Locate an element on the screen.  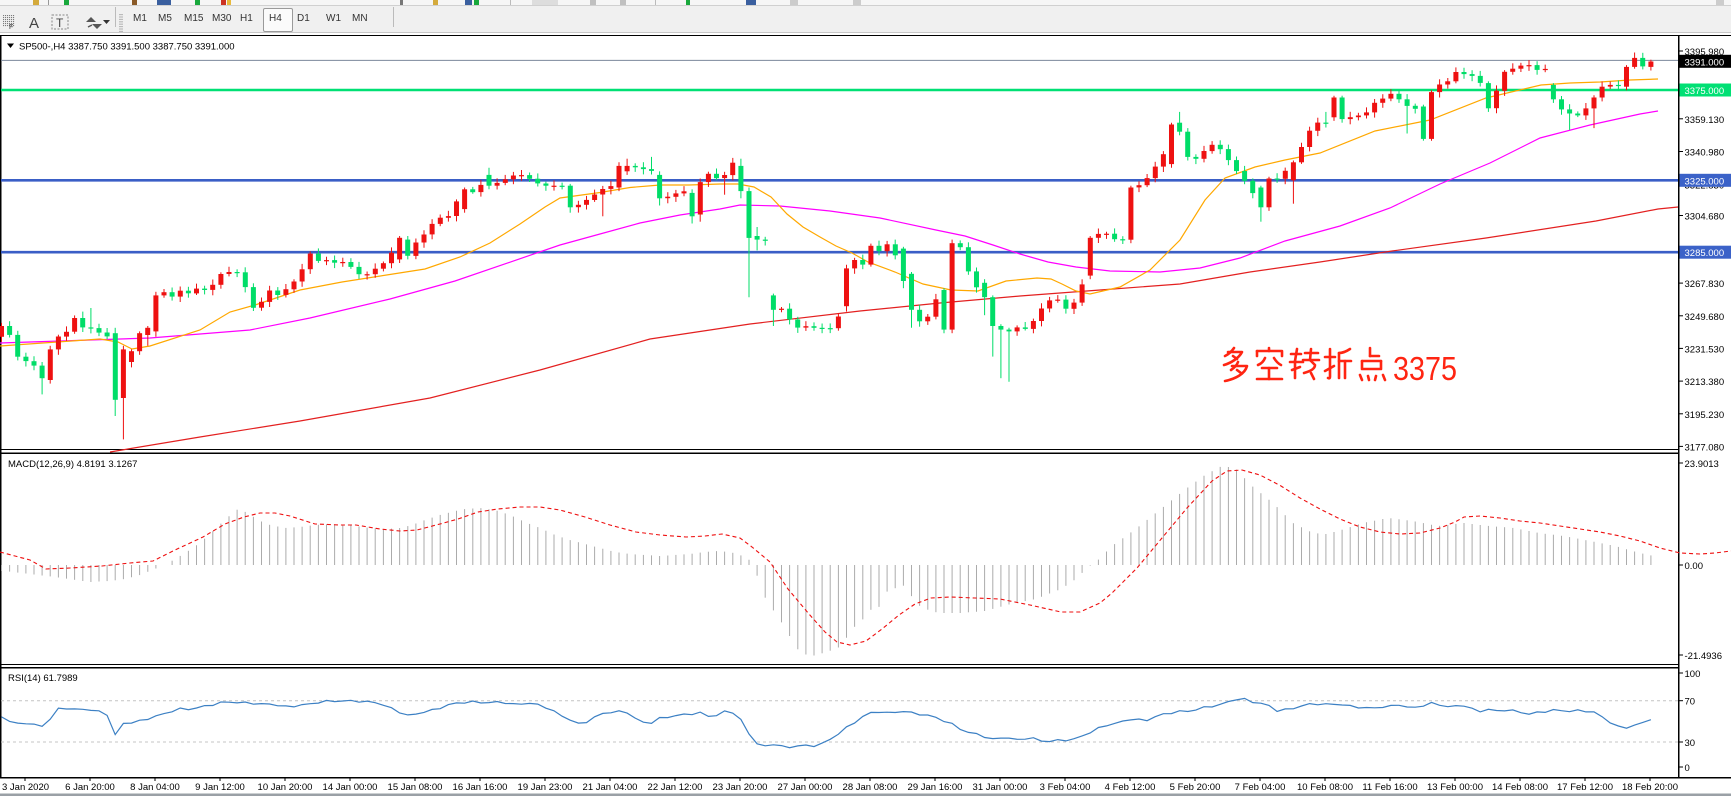
svg-text: 3359.130 is located at coordinates (1705, 120).